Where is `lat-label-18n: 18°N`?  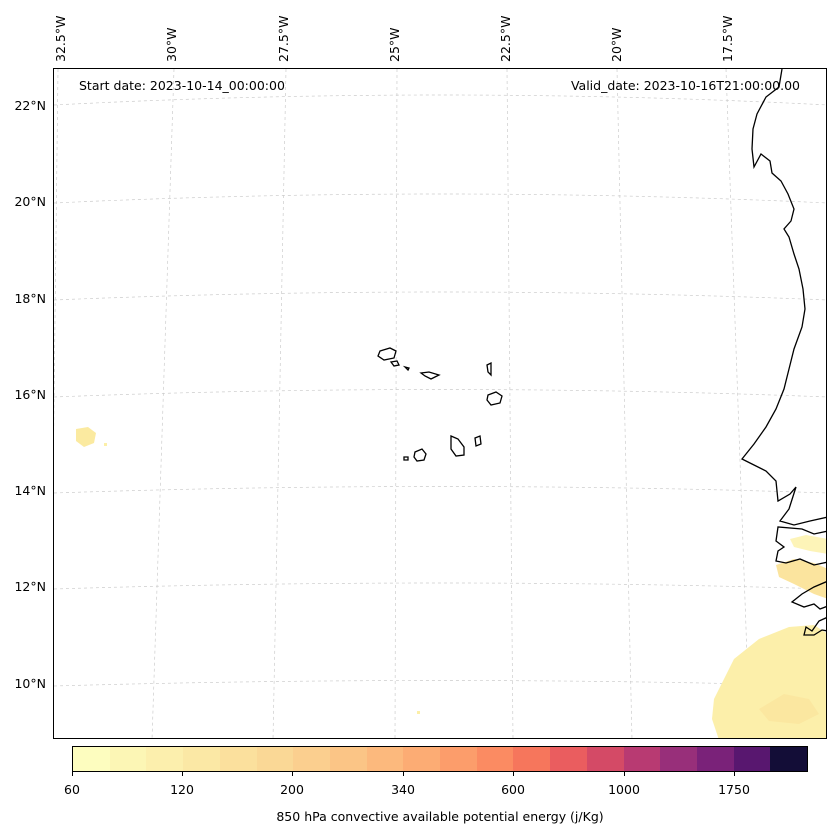 lat-label-18n: 18°N is located at coordinates (30, 298).